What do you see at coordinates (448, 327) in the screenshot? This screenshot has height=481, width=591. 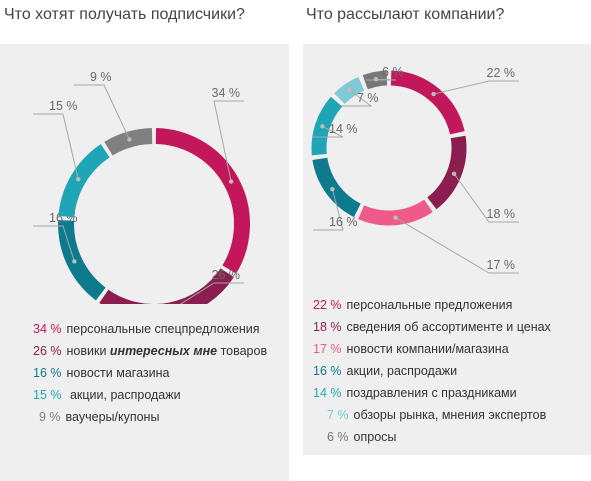 I see `legend-label: сведения об ассортименте и ценах` at bounding box center [448, 327].